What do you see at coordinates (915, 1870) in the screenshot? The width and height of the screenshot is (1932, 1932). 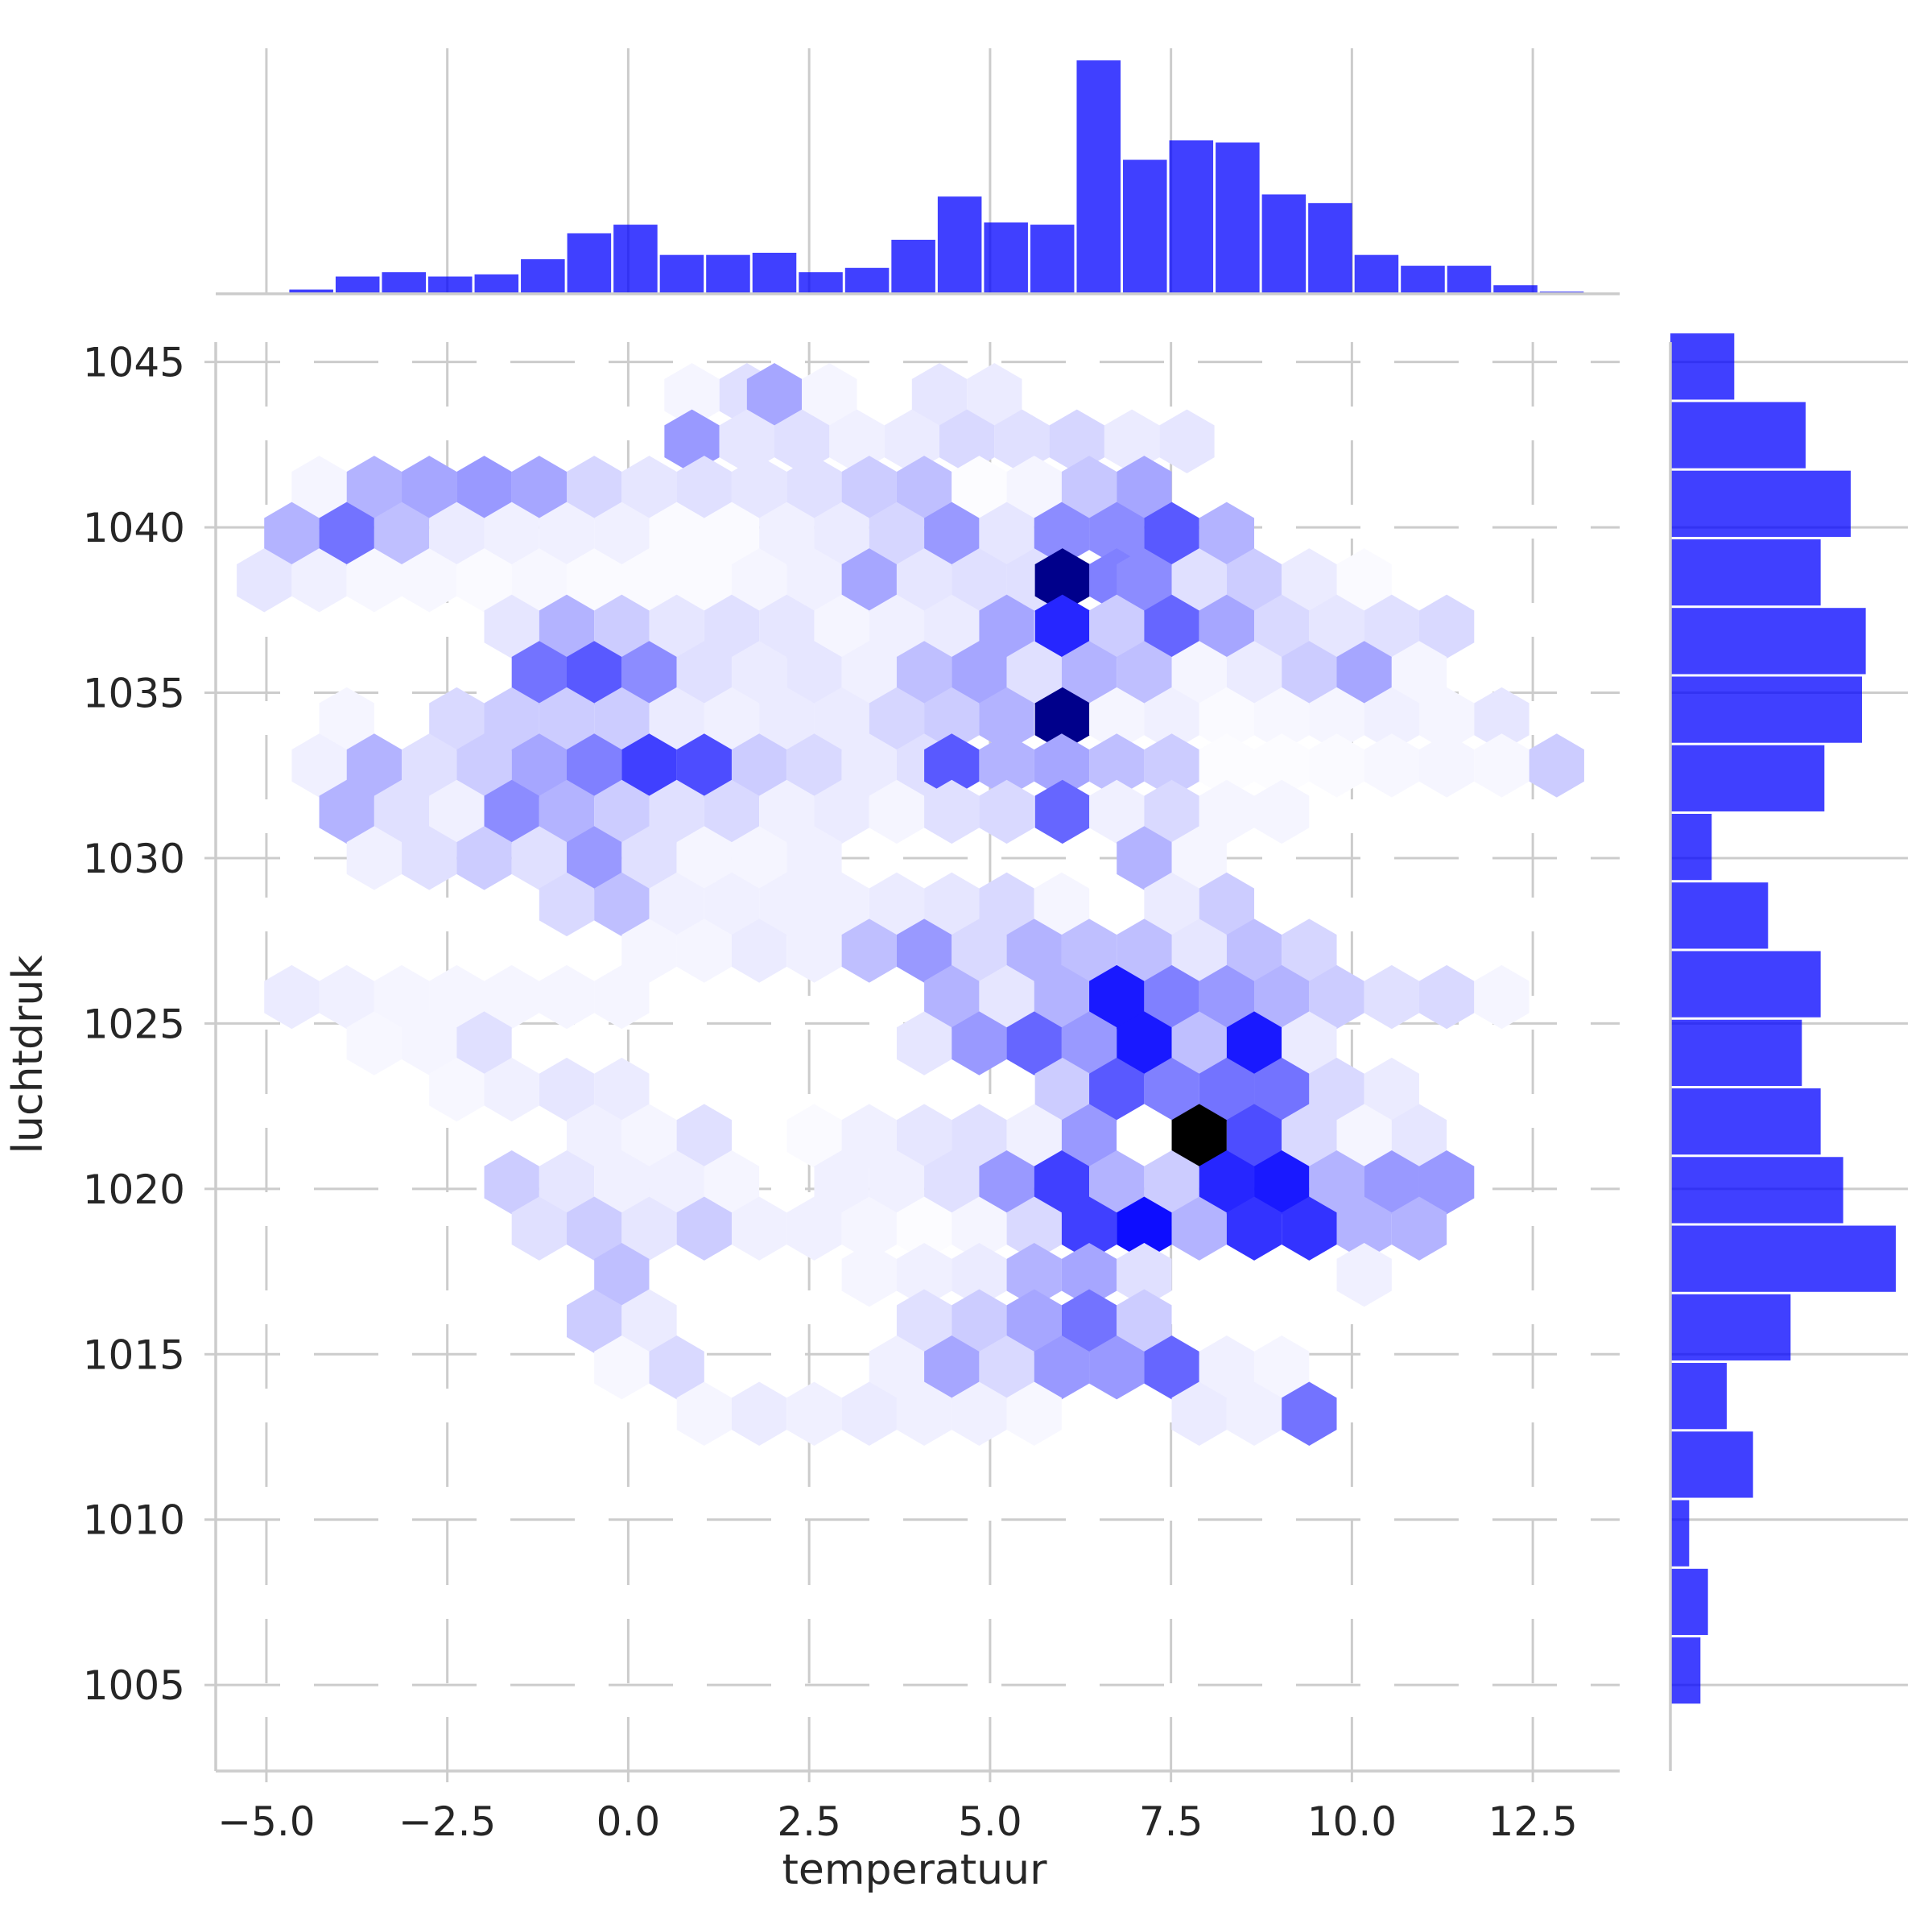 I see `x-axis-label: temperatuur` at bounding box center [915, 1870].